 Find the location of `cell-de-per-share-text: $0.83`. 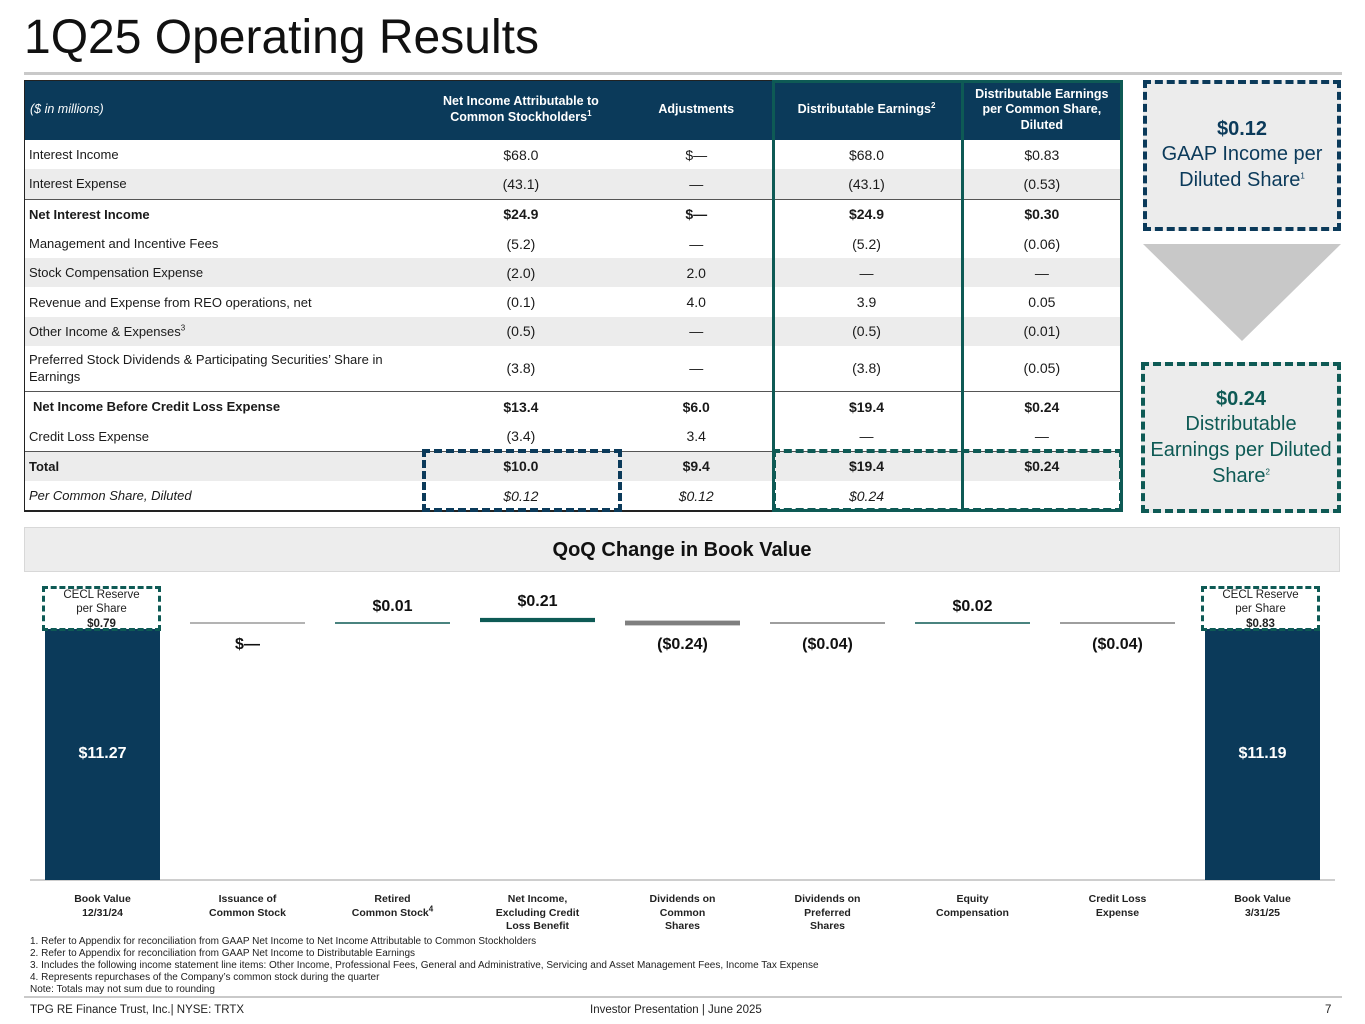

cell-de-per-share-text: $0.83 is located at coordinates (1042, 154).